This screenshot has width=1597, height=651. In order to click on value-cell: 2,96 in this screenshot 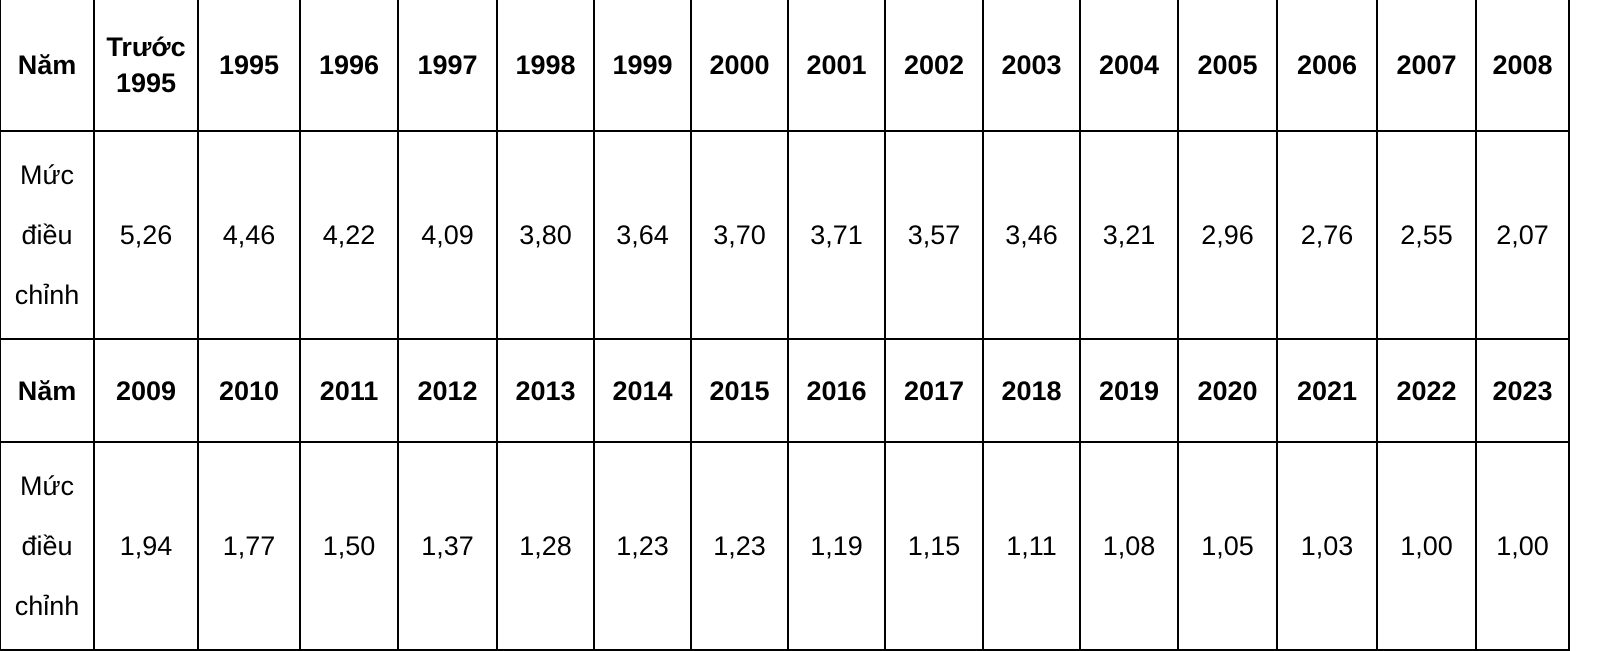, I will do `click(1227, 235)`.